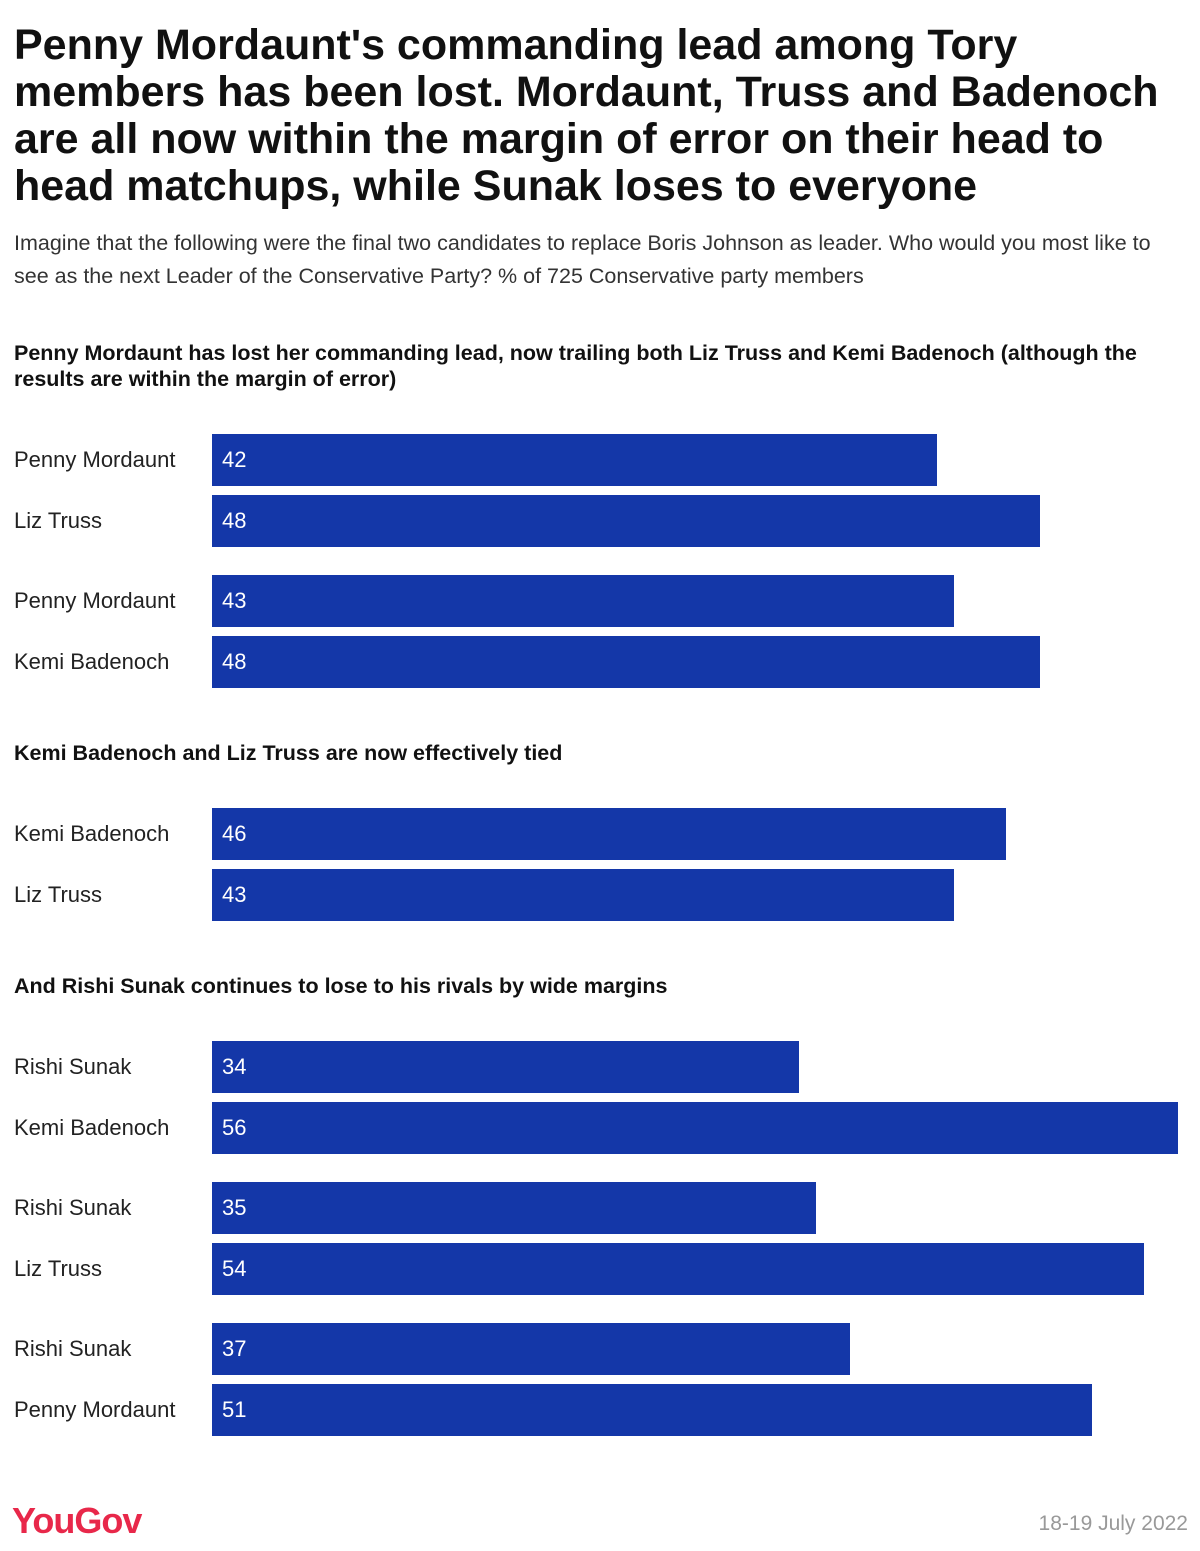 The width and height of the screenshot is (1200, 1551). What do you see at coordinates (695, 1128) in the screenshot?
I see `bar: 56` at bounding box center [695, 1128].